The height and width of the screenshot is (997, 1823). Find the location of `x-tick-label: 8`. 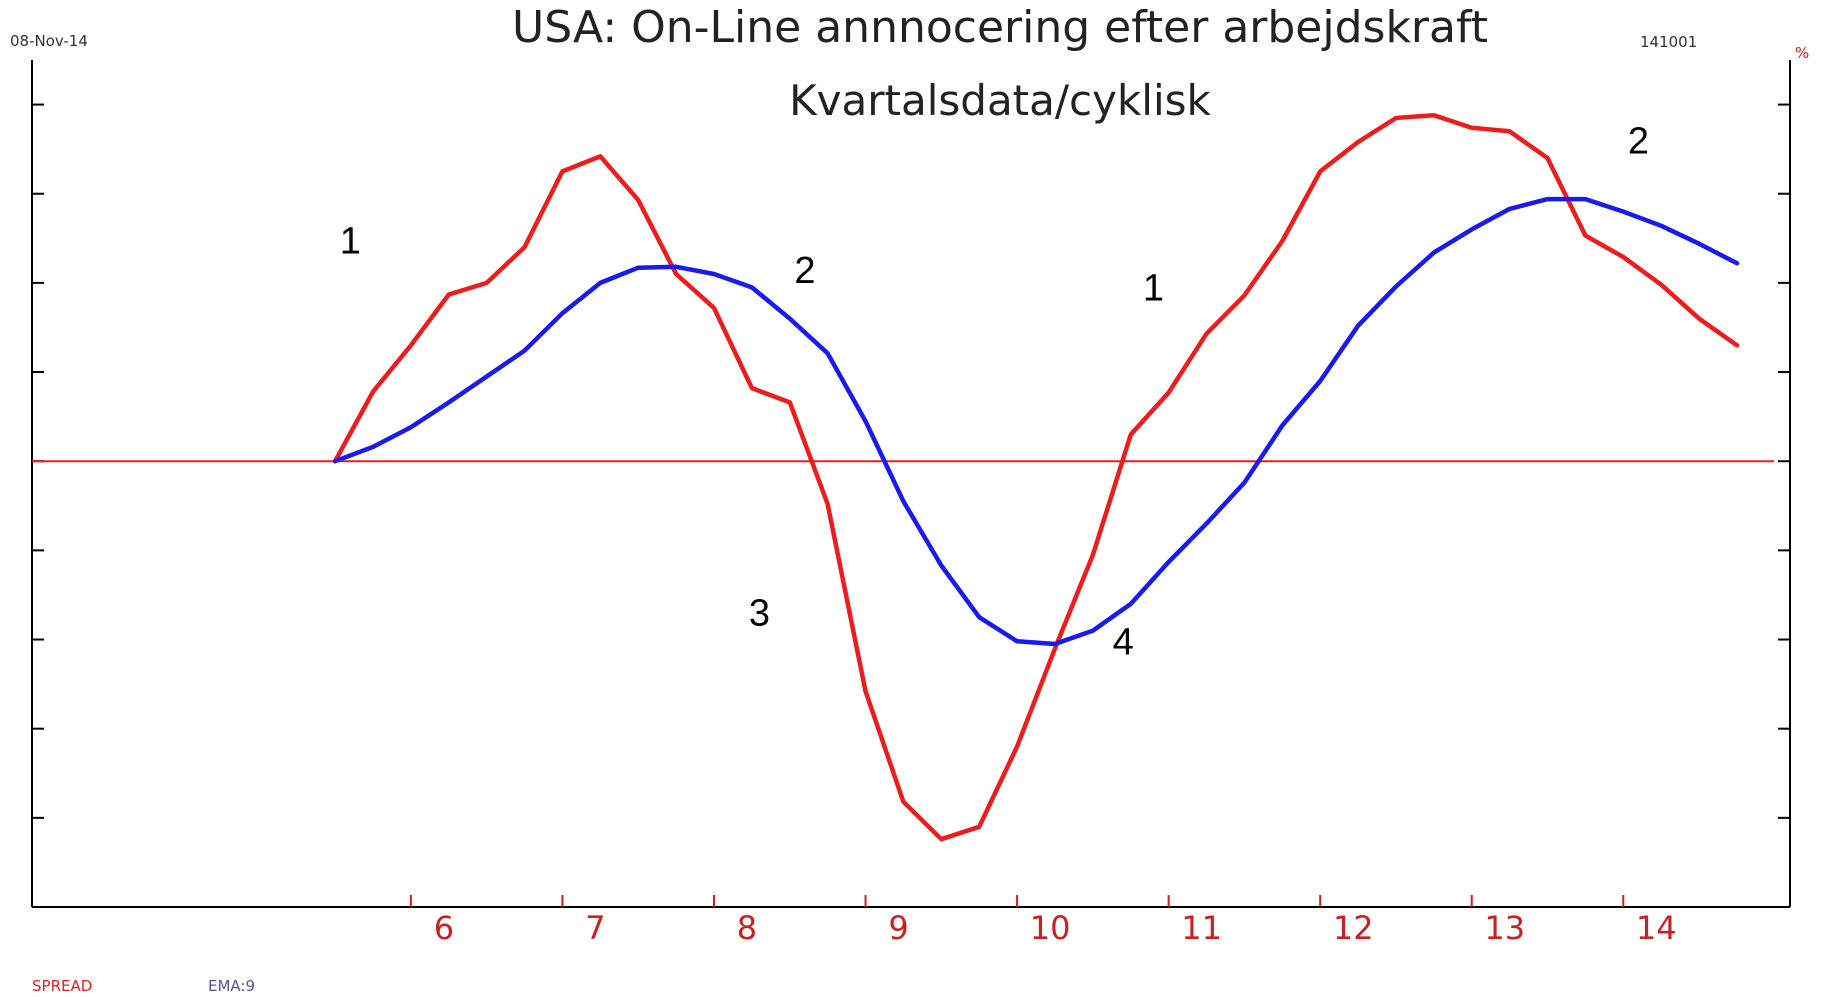

x-tick-label: 8 is located at coordinates (747, 928).